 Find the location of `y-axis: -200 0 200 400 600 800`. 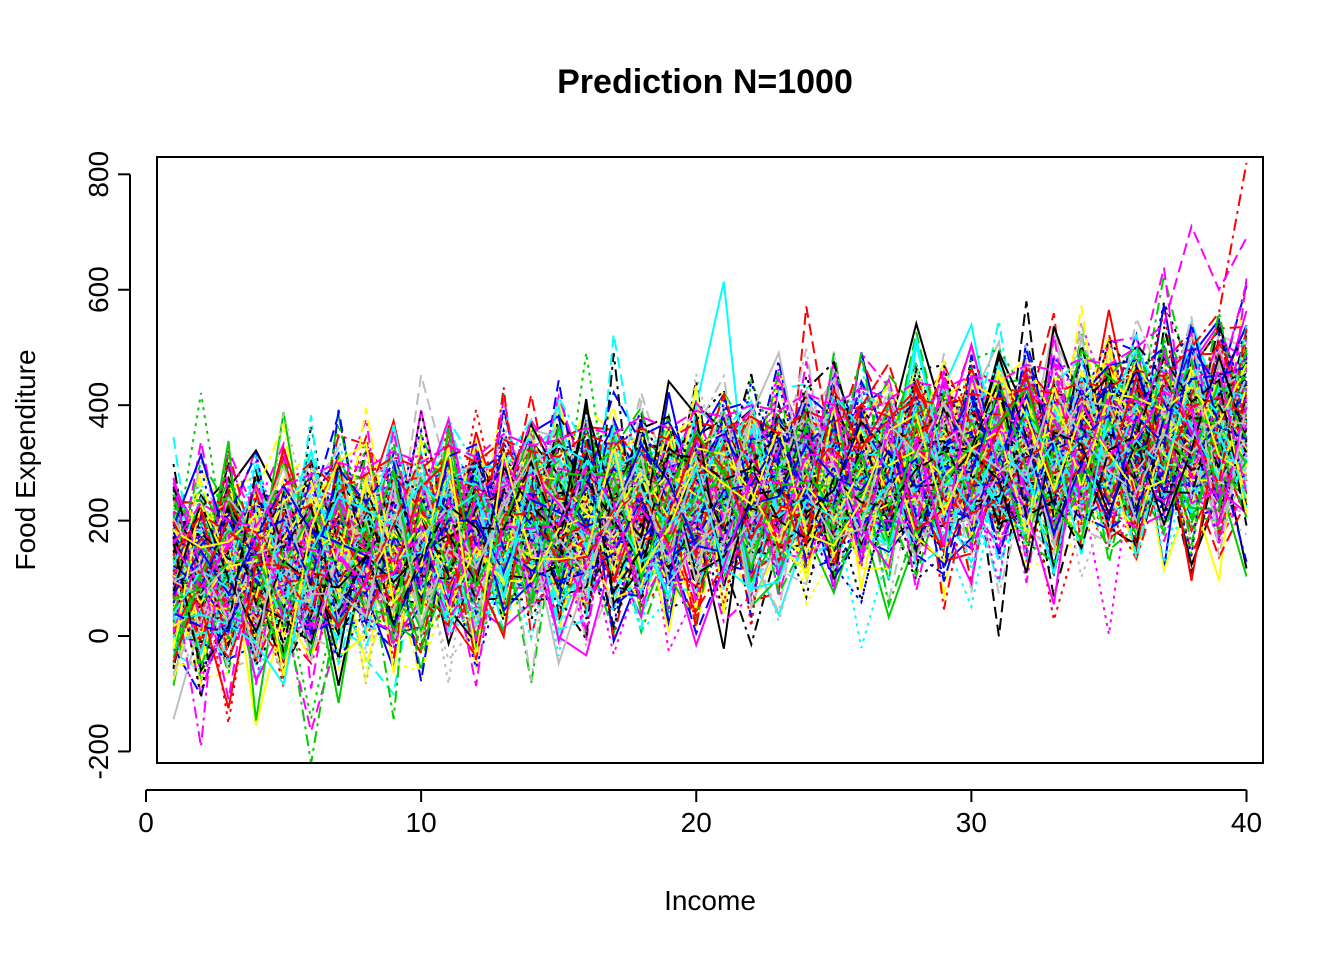

y-axis: -200 0 200 400 600 800 is located at coordinates (107, 465).